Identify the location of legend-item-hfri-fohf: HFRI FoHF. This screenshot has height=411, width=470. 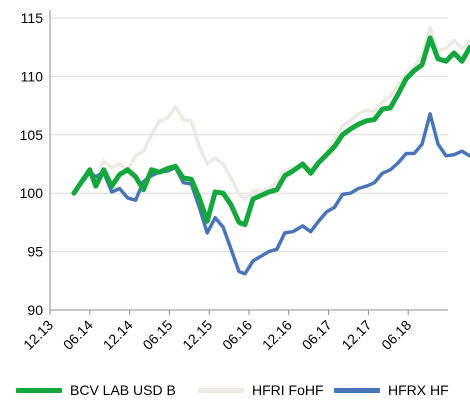
(261, 390).